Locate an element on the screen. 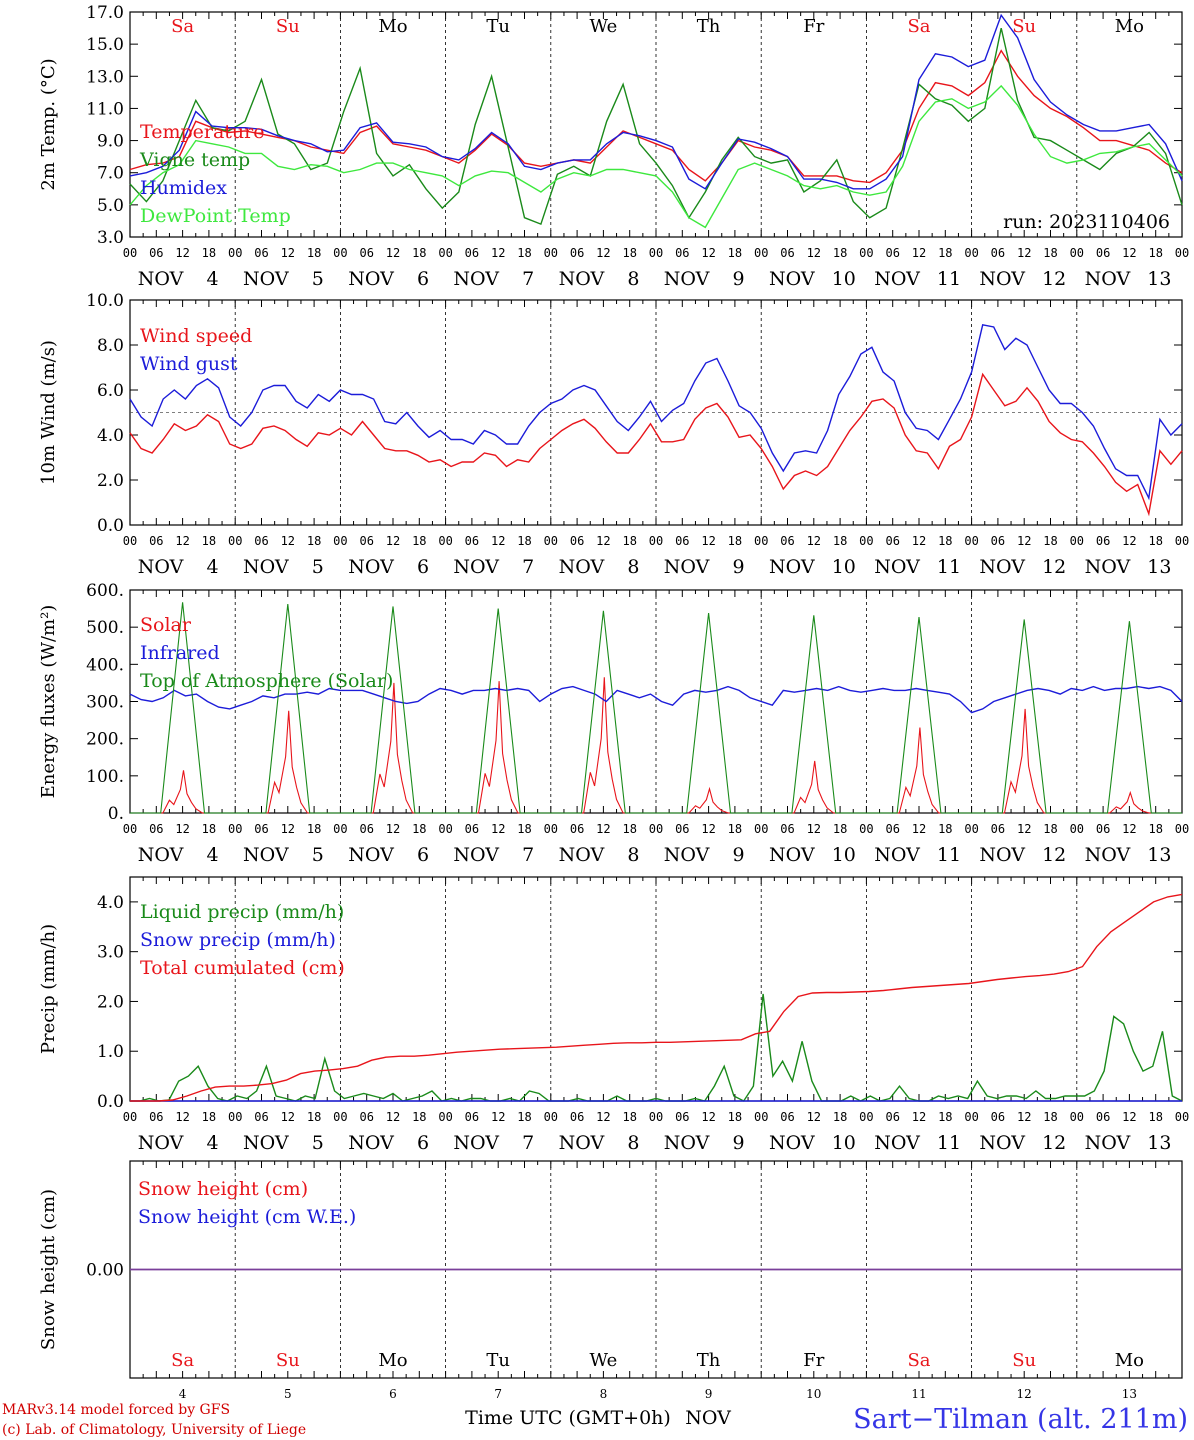  day-number-label: 6 is located at coordinates (393, 1394).